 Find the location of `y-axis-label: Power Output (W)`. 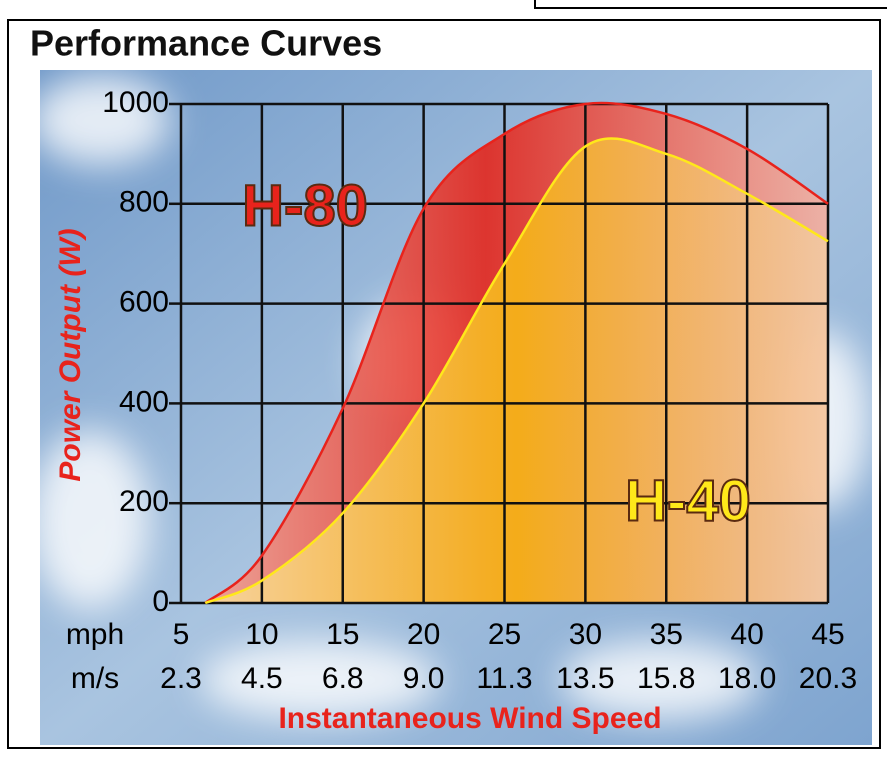

y-axis-label: Power Output (W) is located at coordinates (70, 354).